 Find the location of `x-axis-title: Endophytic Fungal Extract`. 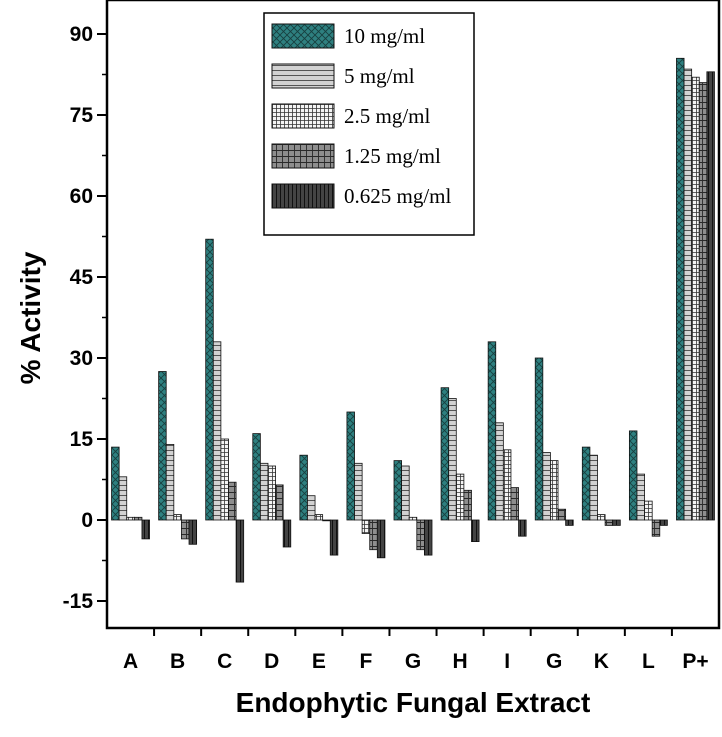

x-axis-title: Endophytic Fungal Extract is located at coordinates (413, 702).